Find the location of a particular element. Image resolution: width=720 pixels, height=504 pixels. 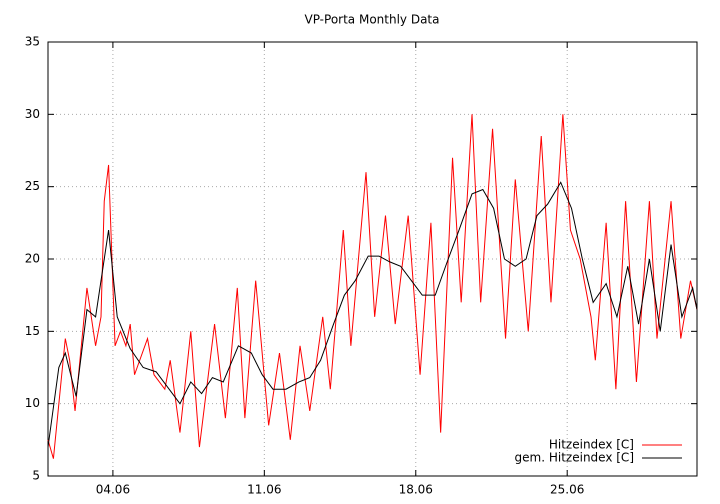

x-tick-label: 18.06 is located at coordinates (416, 490).